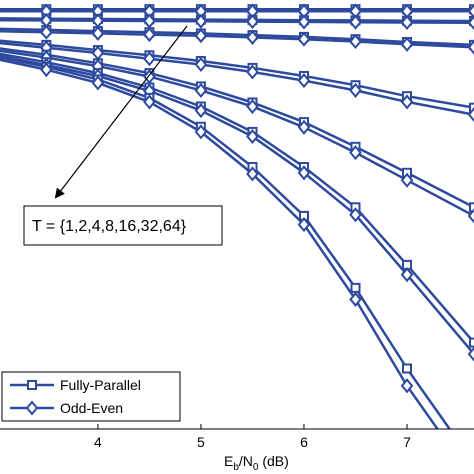 This screenshot has width=474, height=474. I want to click on x-axis-label-sub-b: b, so click(236, 467).